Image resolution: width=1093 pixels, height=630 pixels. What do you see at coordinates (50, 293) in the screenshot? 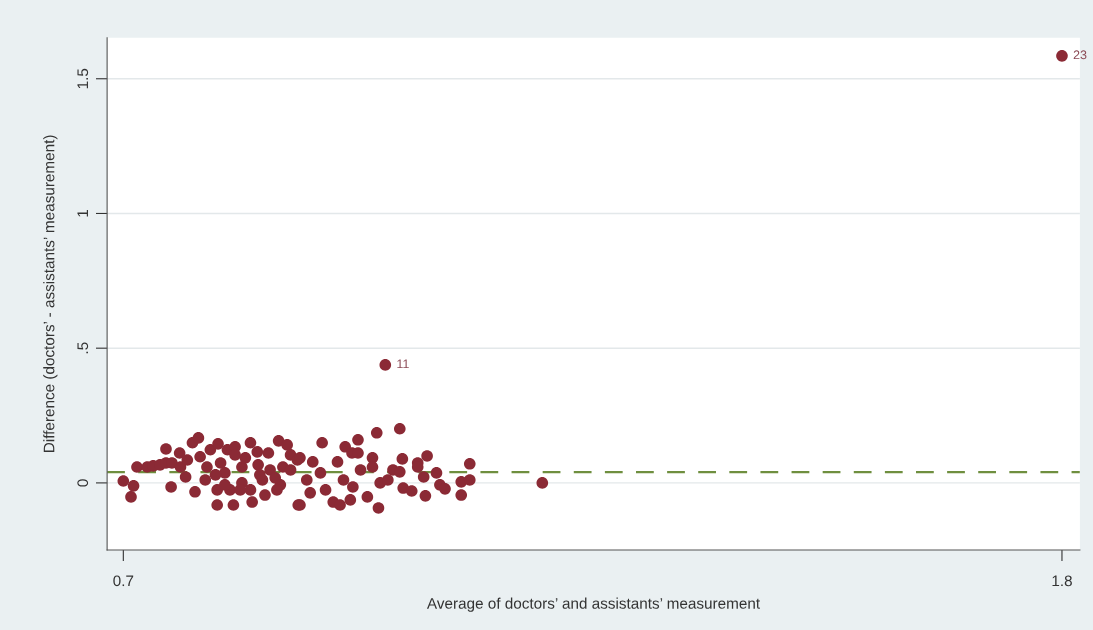
I see `y-axis-title: Difference (doctors’ - assistants’ measurement)` at bounding box center [50, 293].